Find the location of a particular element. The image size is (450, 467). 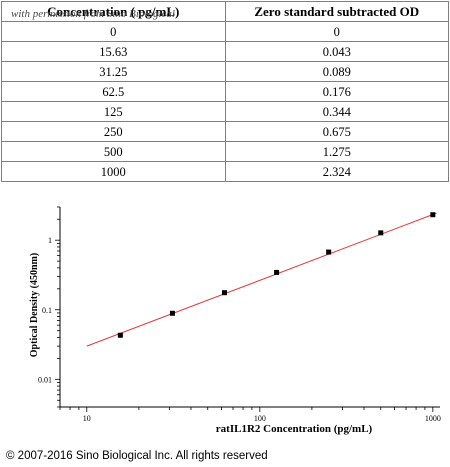

cell-od: 0.675 is located at coordinates (336, 131).